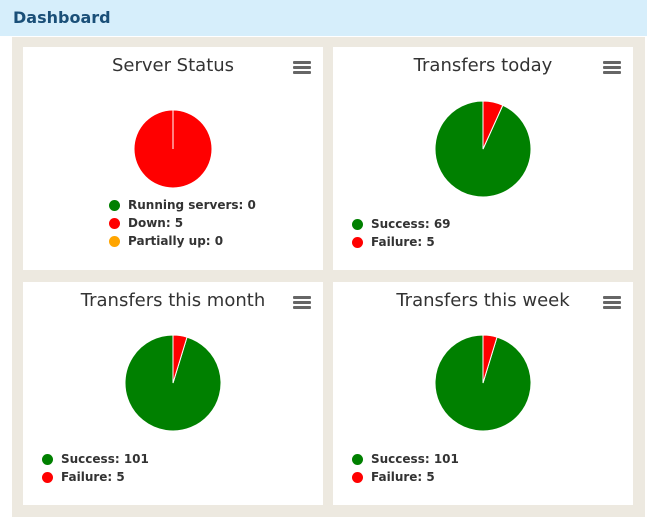  I want to click on legend-item: Success: 69, so click(401, 224).